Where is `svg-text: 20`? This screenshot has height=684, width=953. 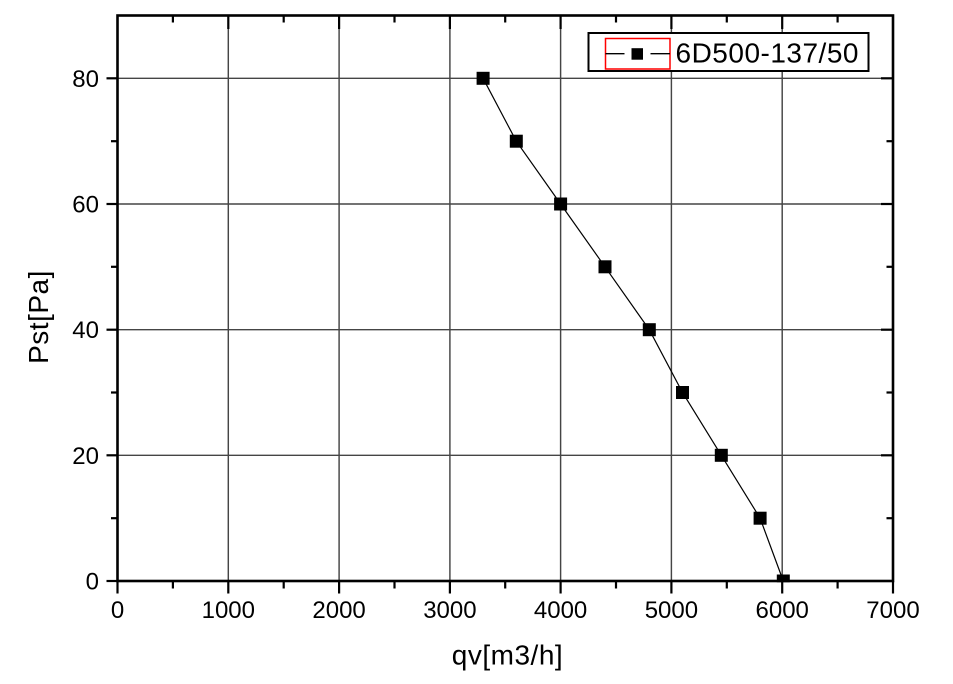 svg-text: 20 is located at coordinates (85, 456).